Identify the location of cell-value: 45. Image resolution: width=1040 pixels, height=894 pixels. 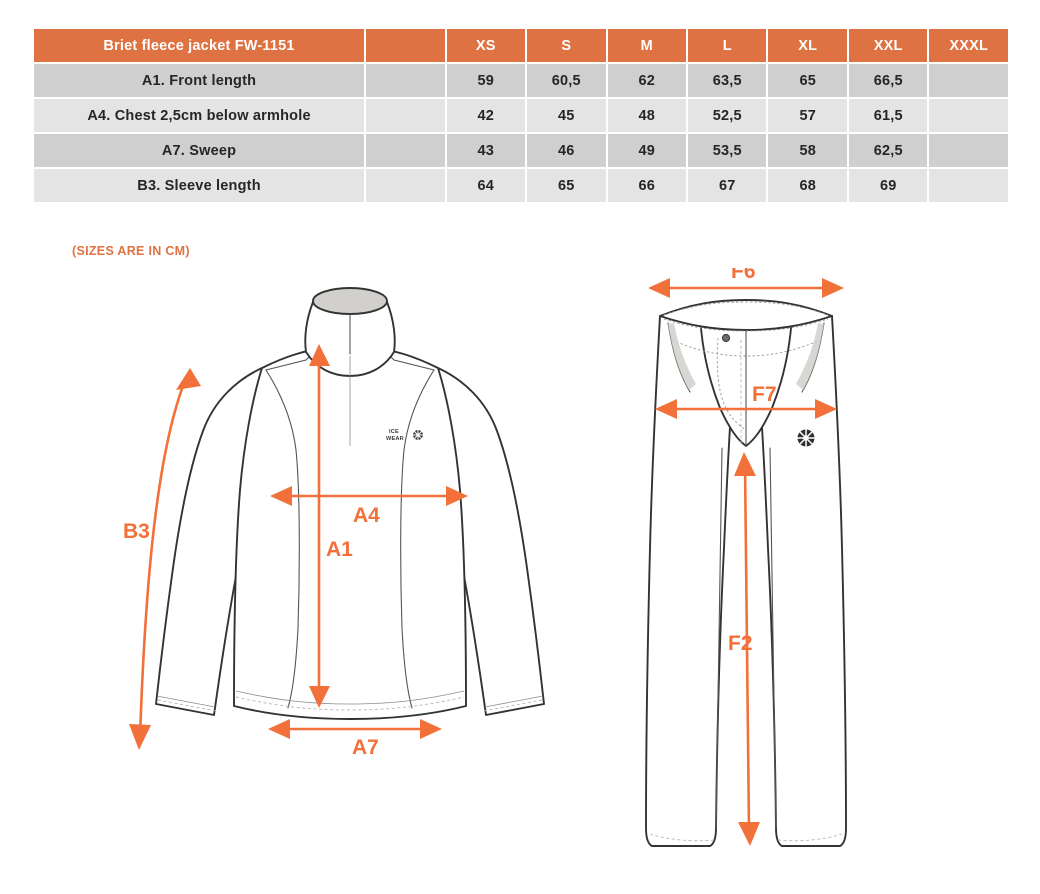
(566, 115).